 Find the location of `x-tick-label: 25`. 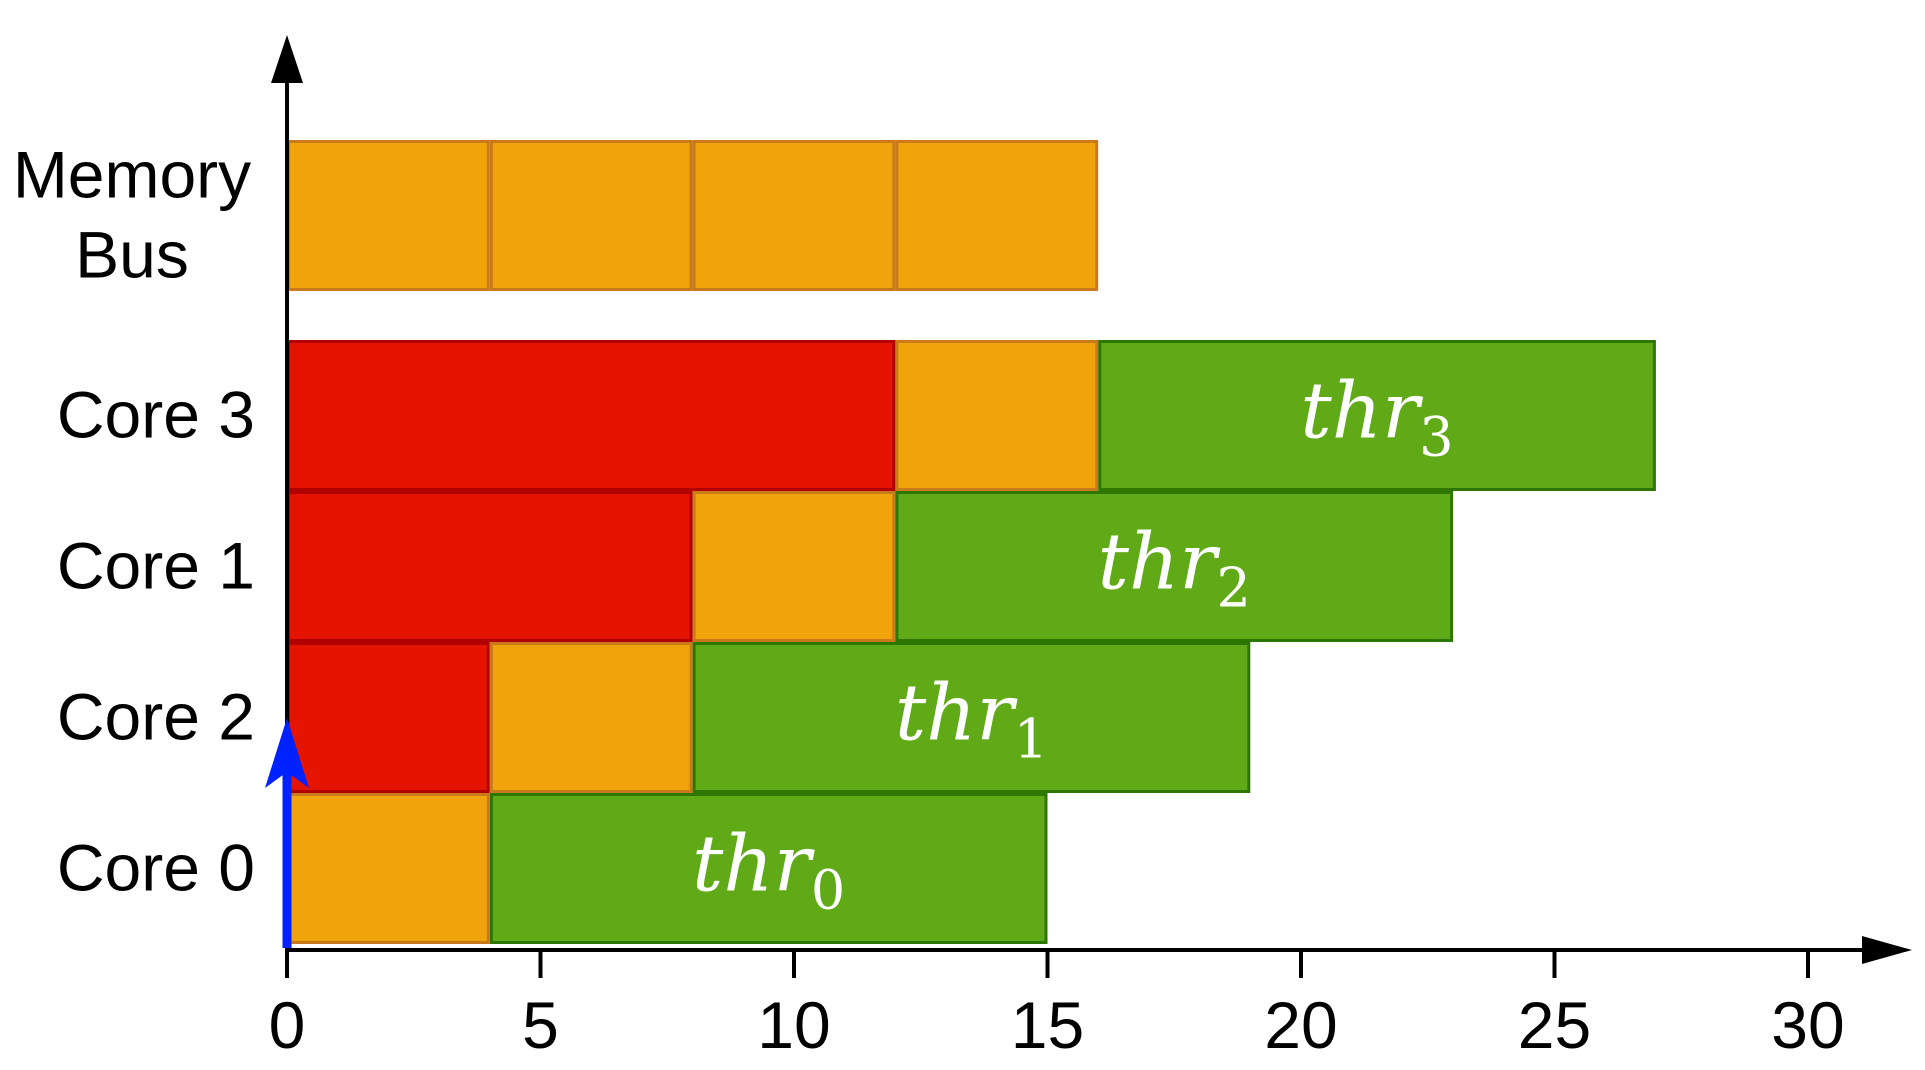

x-tick-label: 25 is located at coordinates (1554, 1025).